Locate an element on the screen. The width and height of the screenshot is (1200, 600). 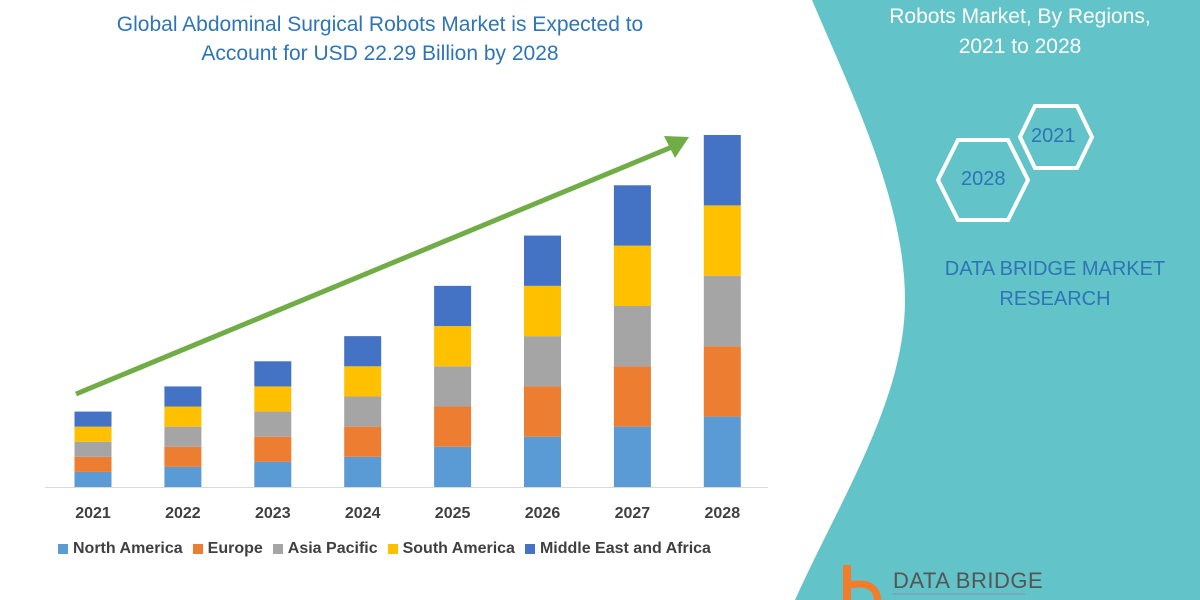
panel-title: Robots Market, By Regions, 2021 to 2028 is located at coordinates (1020, 32).